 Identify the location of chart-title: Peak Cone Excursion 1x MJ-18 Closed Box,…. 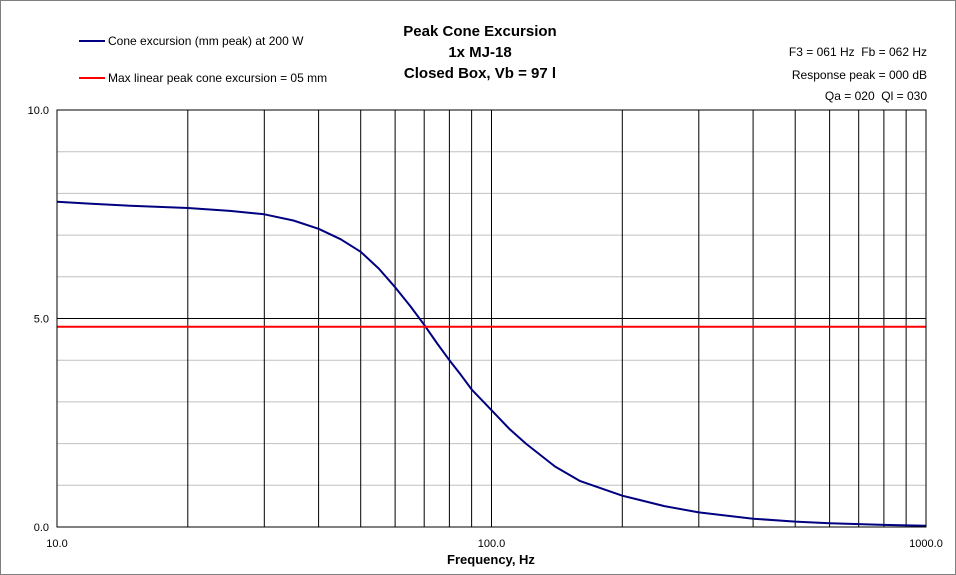
(479, 52).